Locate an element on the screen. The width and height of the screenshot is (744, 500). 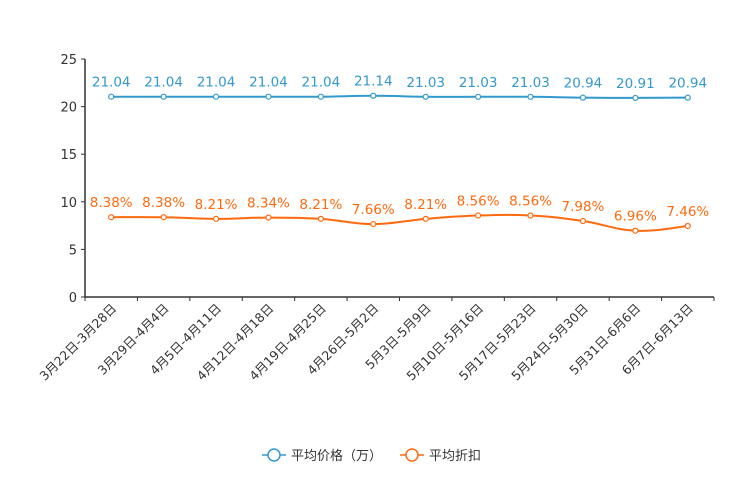
y-tick-label: 10 is located at coordinates (68, 203).